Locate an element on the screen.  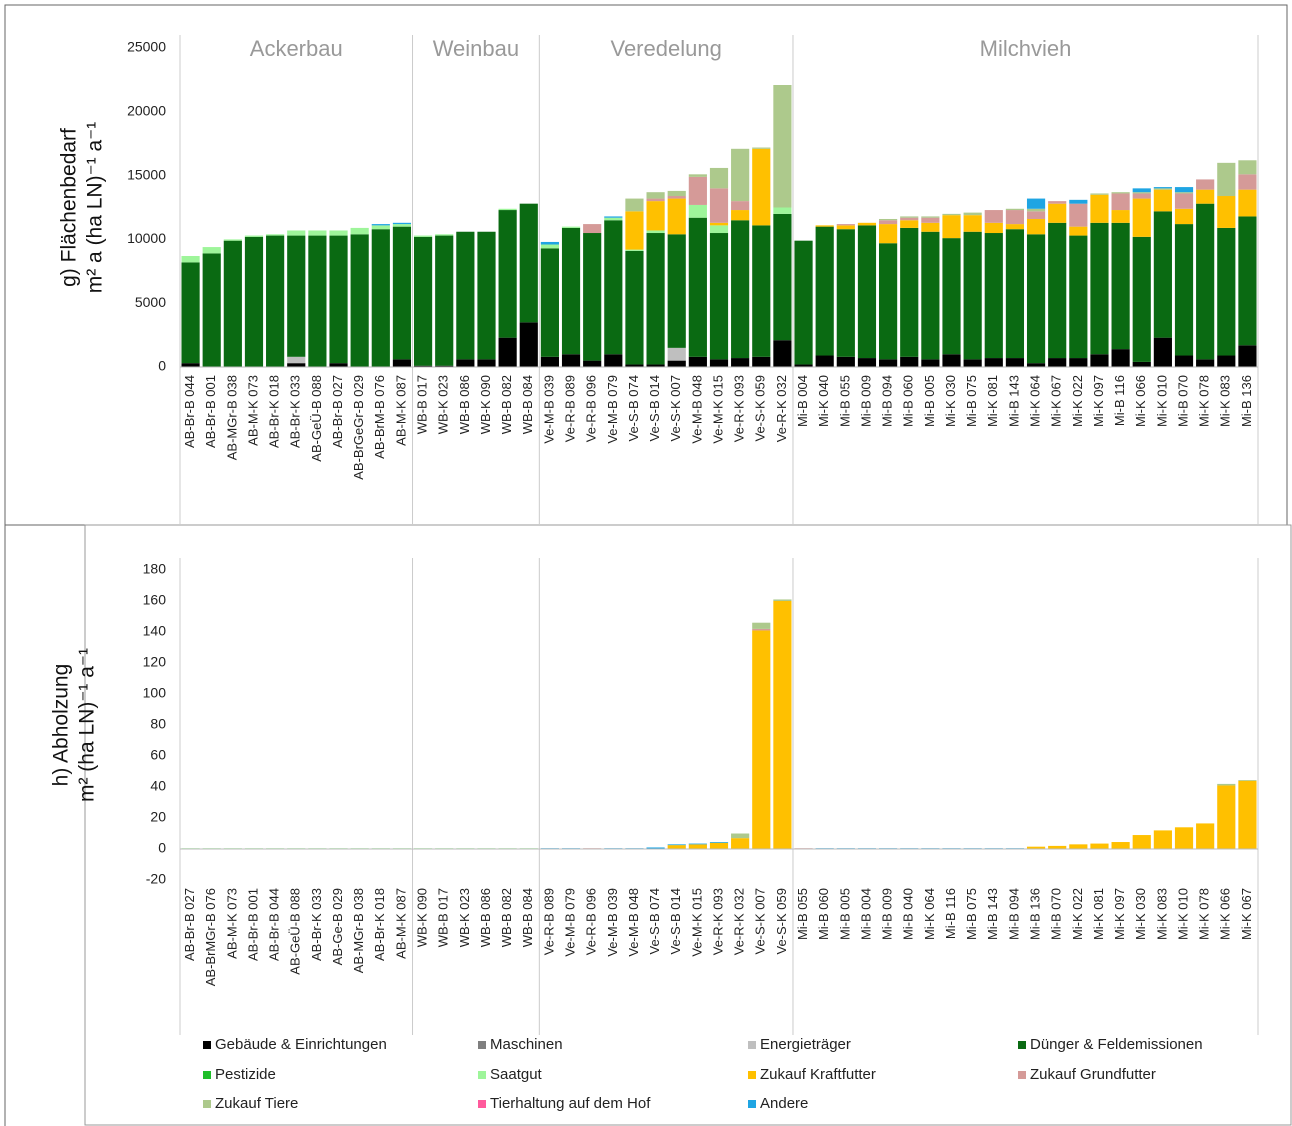
x-tick-label: Ve-M-B 039 is located at coordinates (548, 409).